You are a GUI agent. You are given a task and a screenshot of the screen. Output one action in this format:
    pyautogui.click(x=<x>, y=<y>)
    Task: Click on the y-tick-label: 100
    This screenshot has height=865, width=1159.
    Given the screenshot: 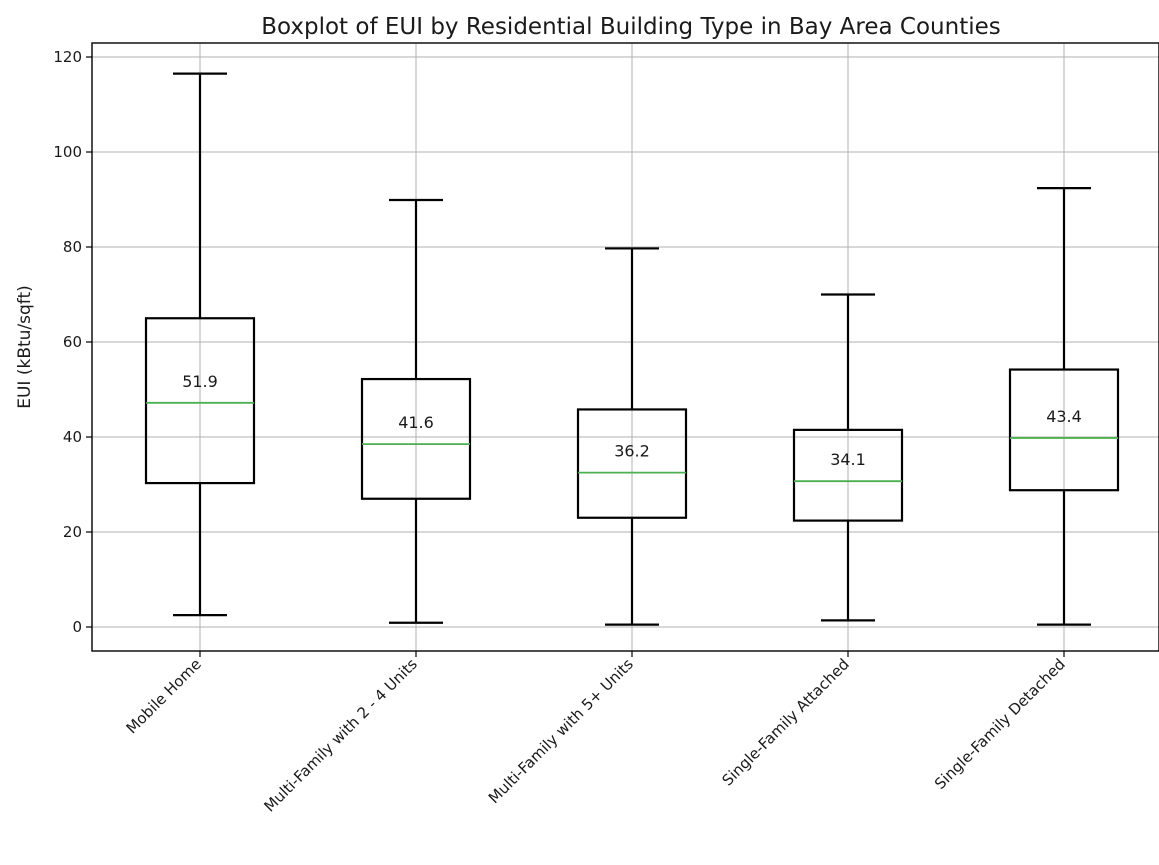 What is the action you would take?
    pyautogui.click(x=67, y=152)
    